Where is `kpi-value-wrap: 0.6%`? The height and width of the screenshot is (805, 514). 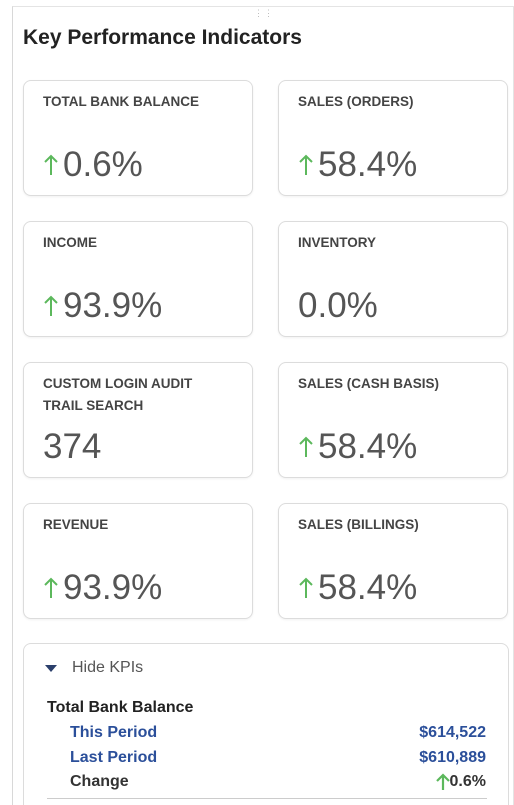 kpi-value-wrap: 0.6% is located at coordinates (93, 165).